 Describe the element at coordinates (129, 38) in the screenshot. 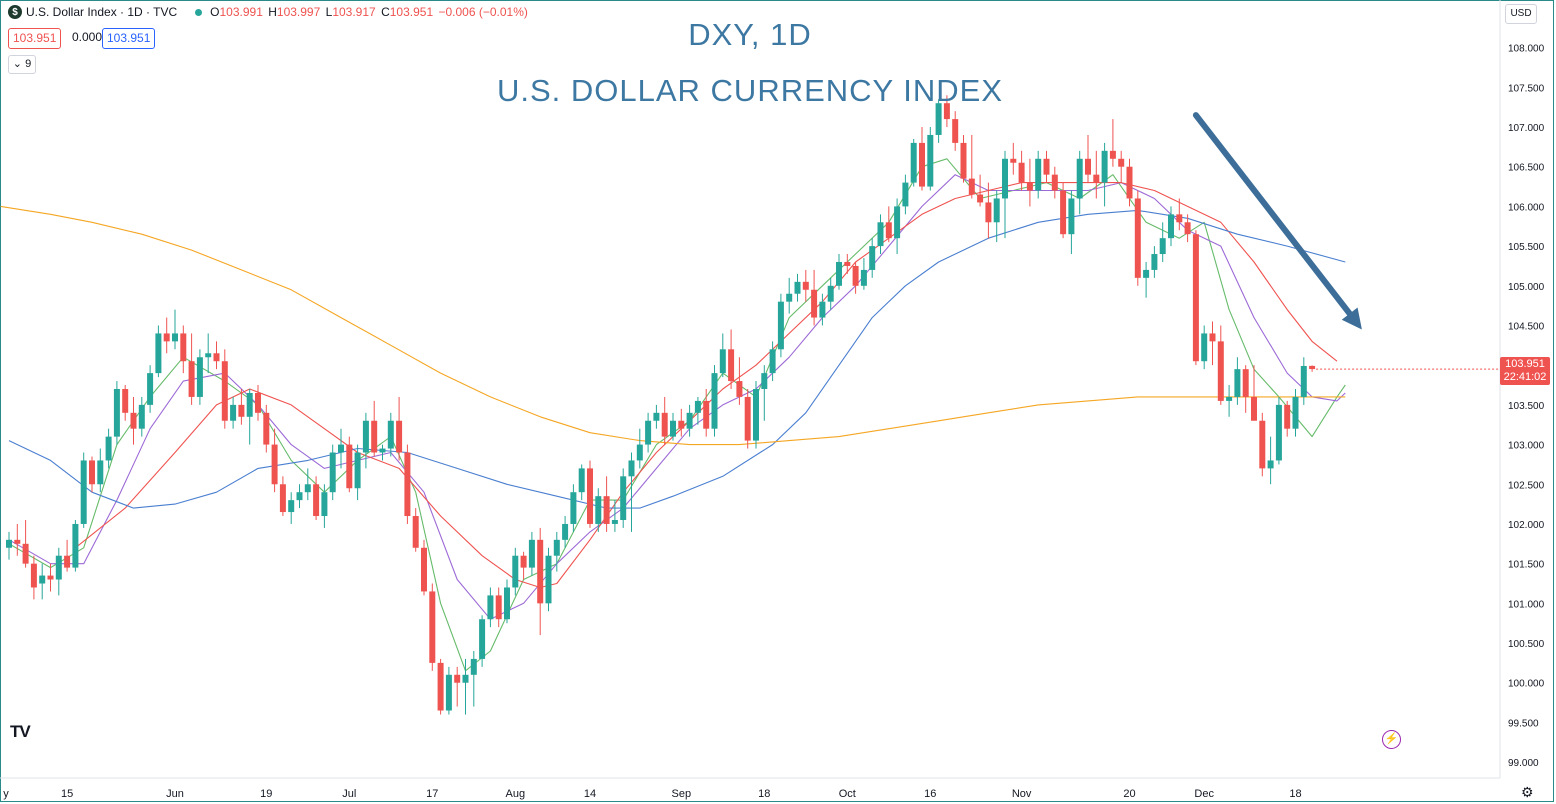

I see `ask-price-box: 103.951` at that location.